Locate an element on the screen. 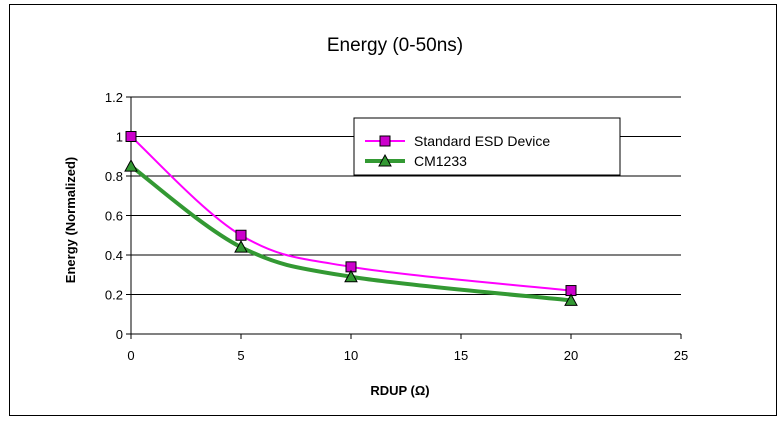  y-tick-label-2: 0.4 is located at coordinates (114, 255).